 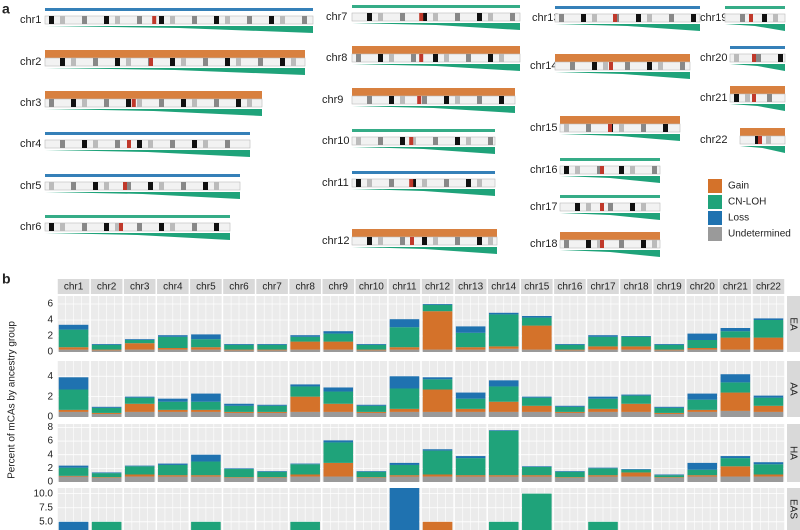 I want to click on row-label: EAS, so click(x=792, y=509).